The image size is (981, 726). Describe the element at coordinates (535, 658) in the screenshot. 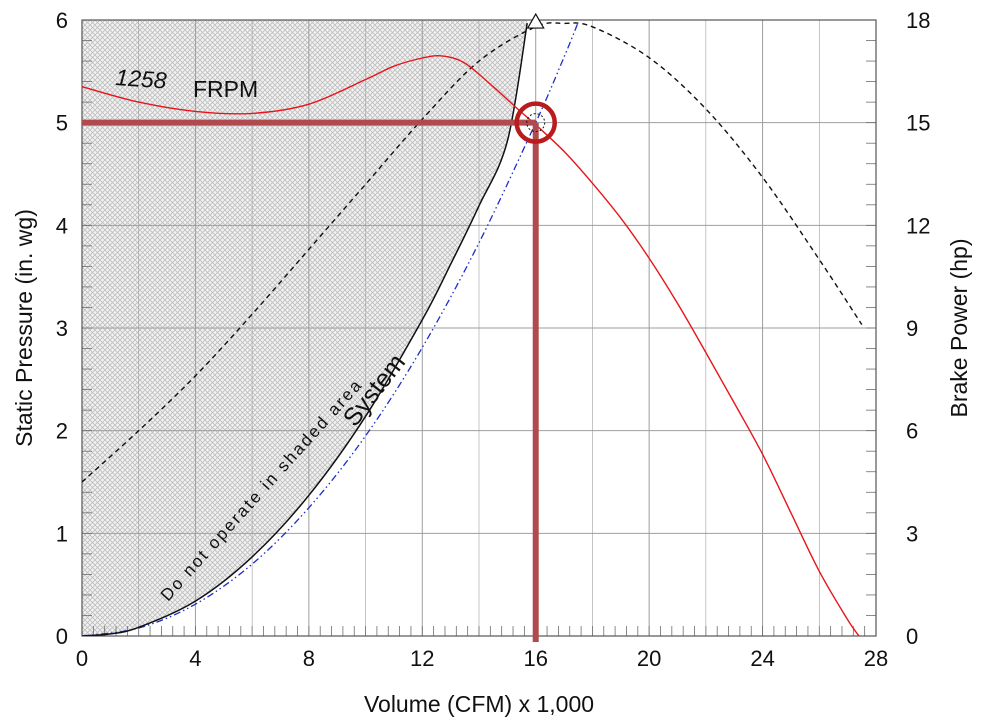

I see `x-tick-label: 16` at that location.